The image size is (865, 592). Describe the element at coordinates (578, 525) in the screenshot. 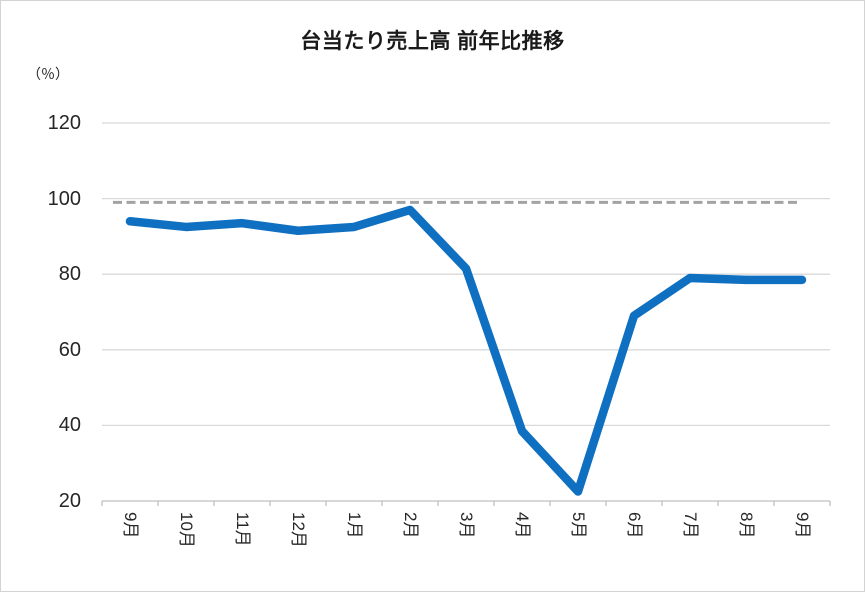

I see `x-axis-month-label: 5月` at that location.